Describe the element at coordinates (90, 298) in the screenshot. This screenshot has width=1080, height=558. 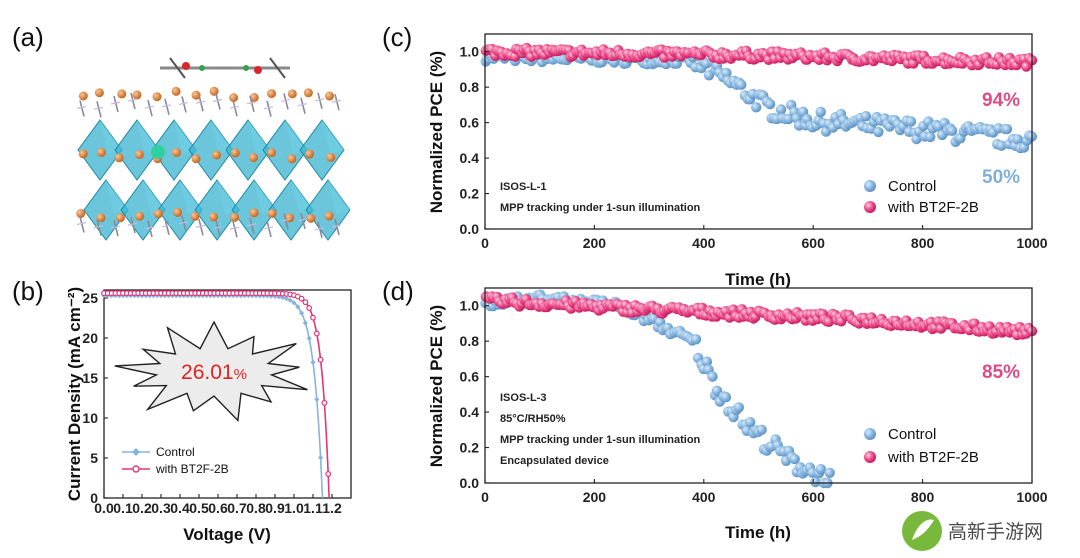
I see `y-tick-label: 25` at that location.